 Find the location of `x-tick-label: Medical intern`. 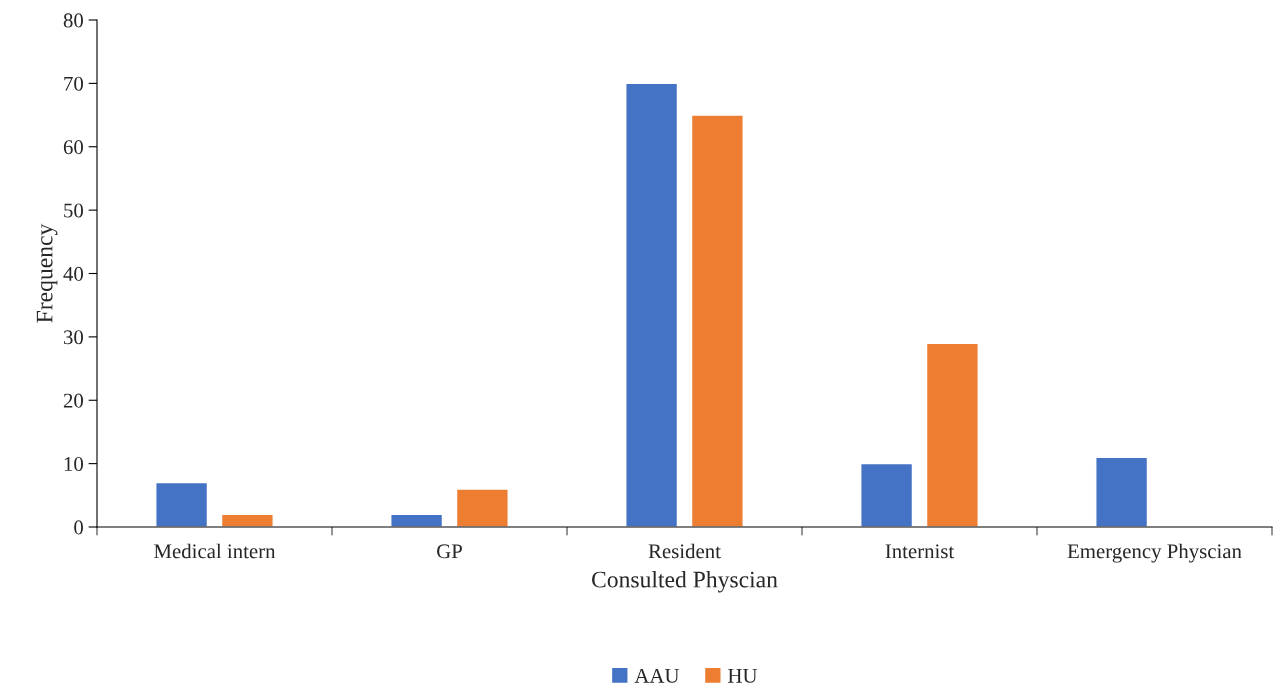

x-tick-label: Medical intern is located at coordinates (215, 551).